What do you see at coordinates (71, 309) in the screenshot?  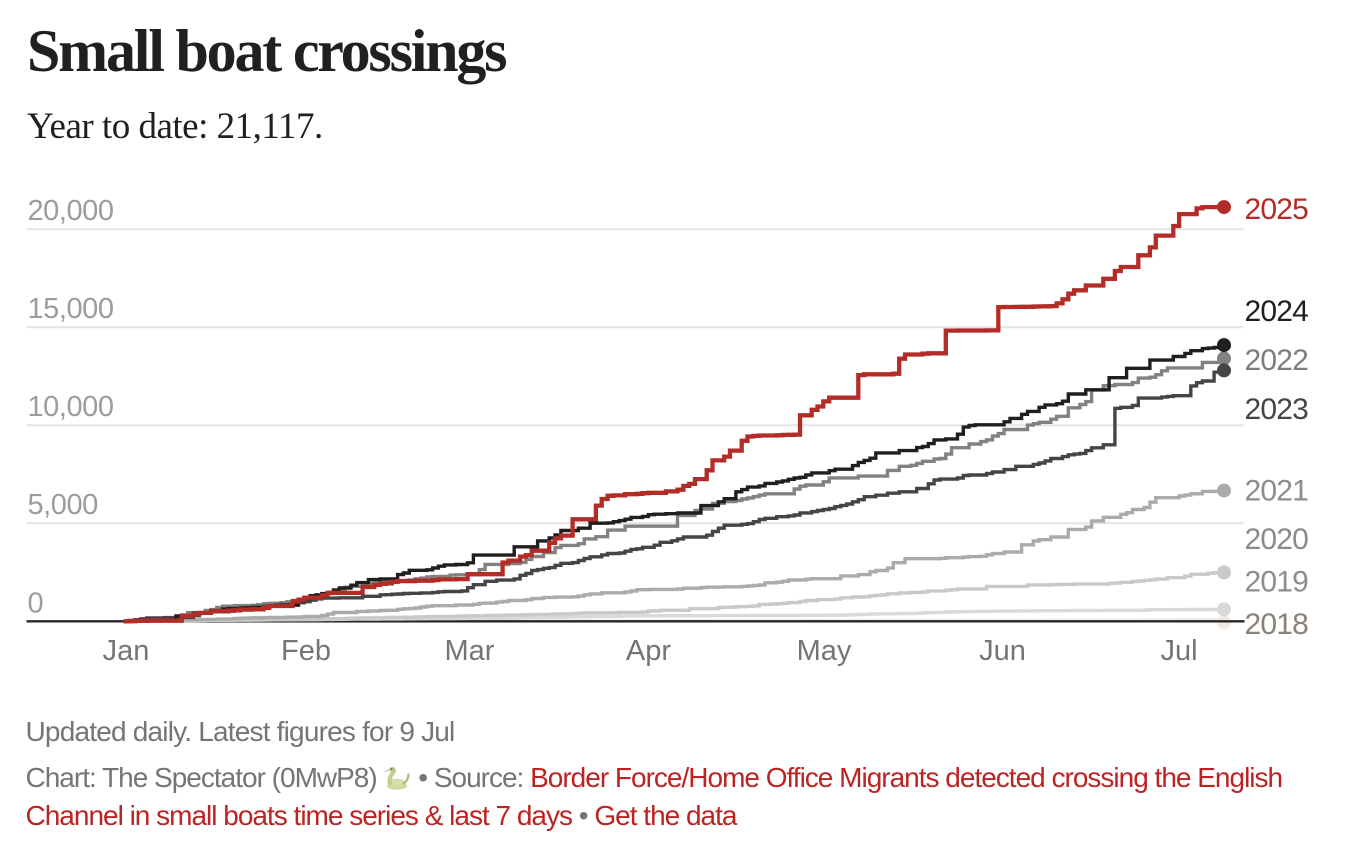 I see `svg-text: 15,000` at bounding box center [71, 309].